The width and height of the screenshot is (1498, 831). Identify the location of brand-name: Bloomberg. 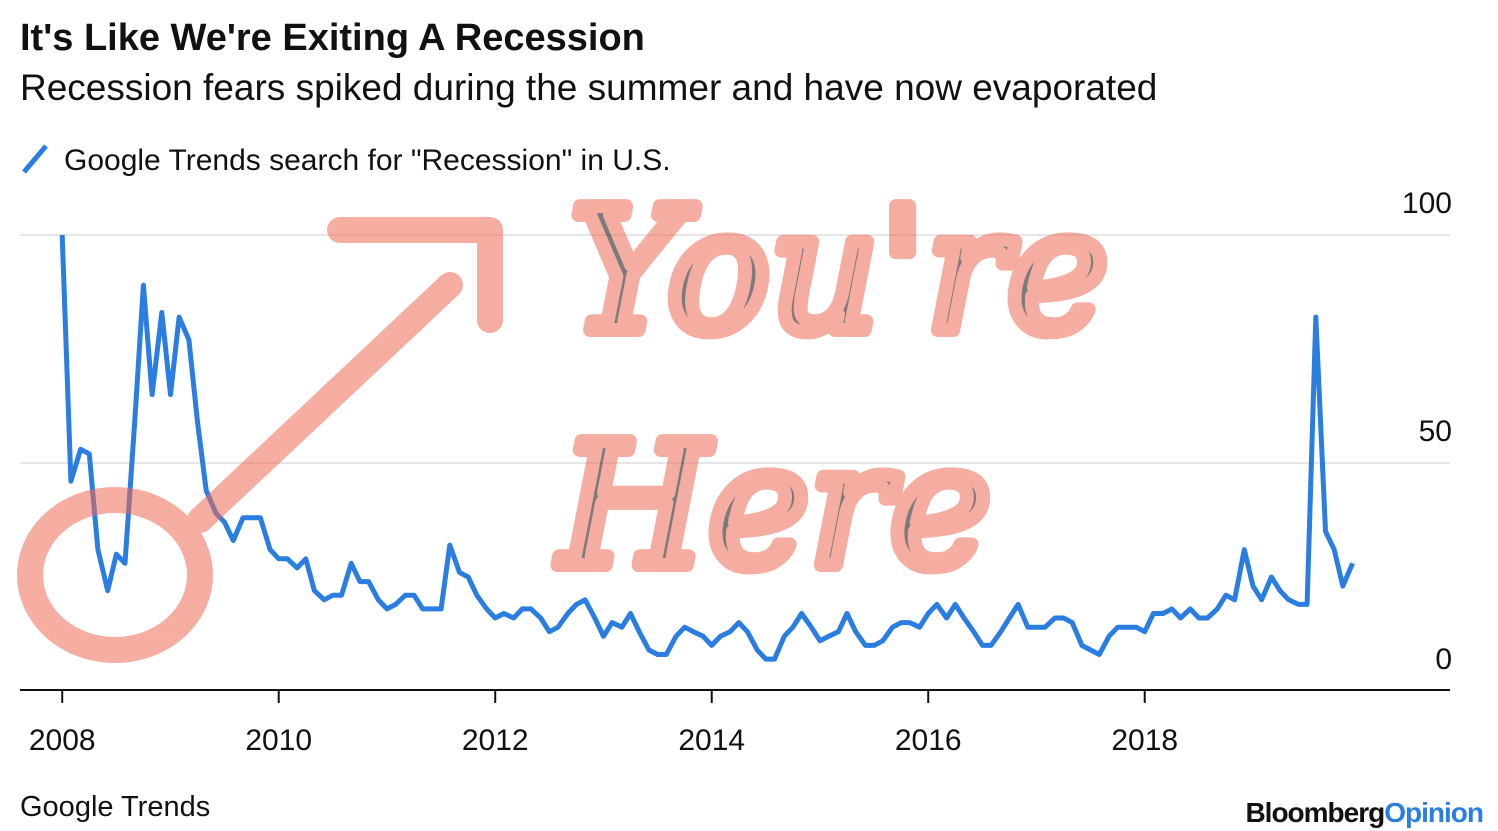
(1314, 812).